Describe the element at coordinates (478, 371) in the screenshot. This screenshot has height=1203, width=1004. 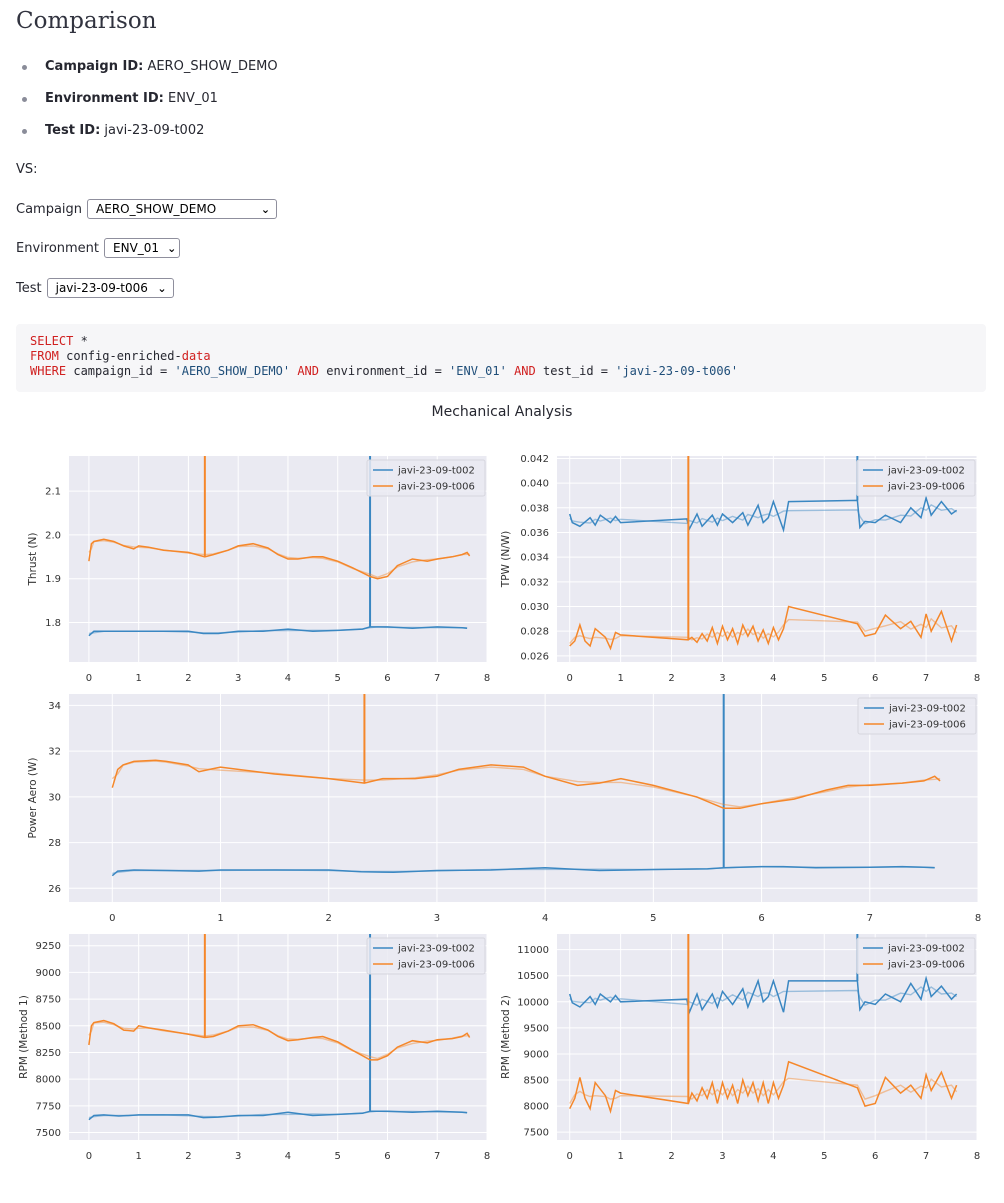
I see `sql-string: 'ENV_01'` at that location.